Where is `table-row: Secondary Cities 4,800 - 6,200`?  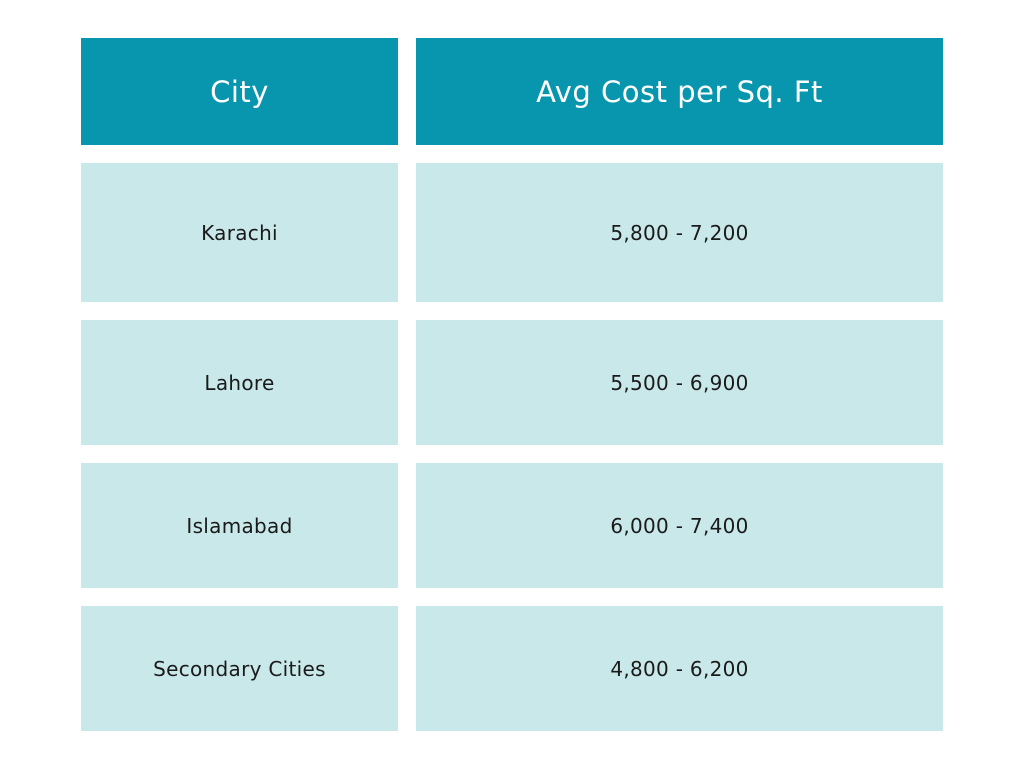
table-row: Secondary Cities 4,800 - 6,200 is located at coordinates (512, 668).